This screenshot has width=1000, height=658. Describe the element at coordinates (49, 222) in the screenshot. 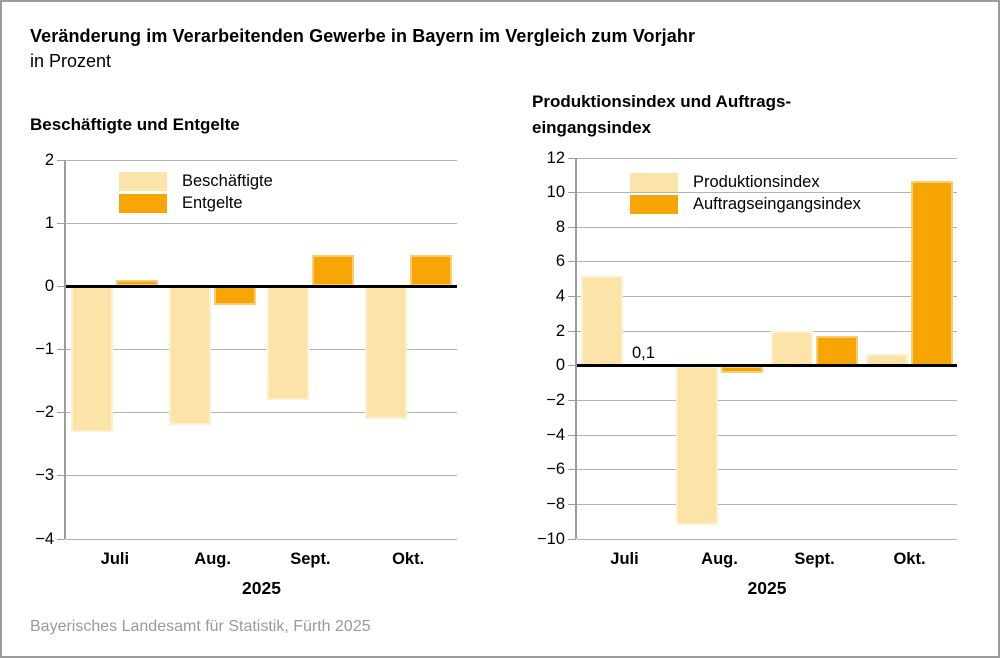

I see `y-tick-label: 1` at that location.